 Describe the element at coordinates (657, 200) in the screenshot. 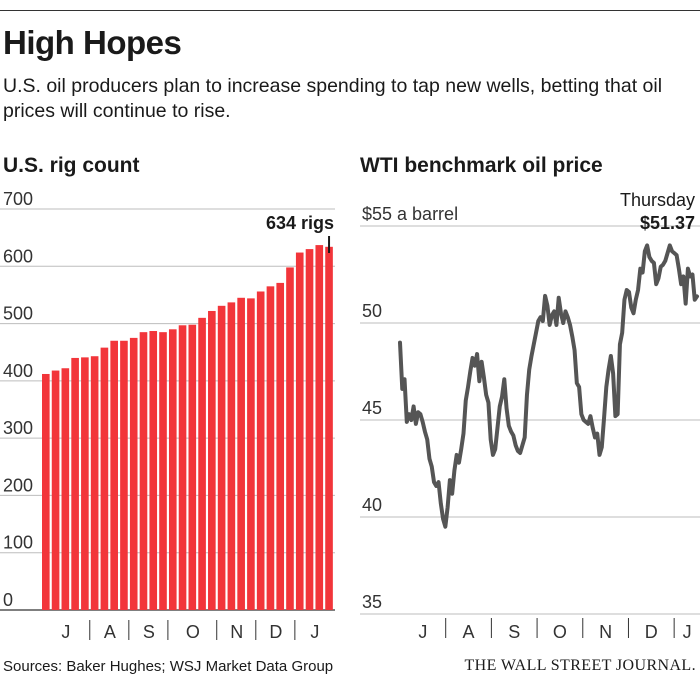

I see `oil-price-annotation-day: Thursday` at that location.